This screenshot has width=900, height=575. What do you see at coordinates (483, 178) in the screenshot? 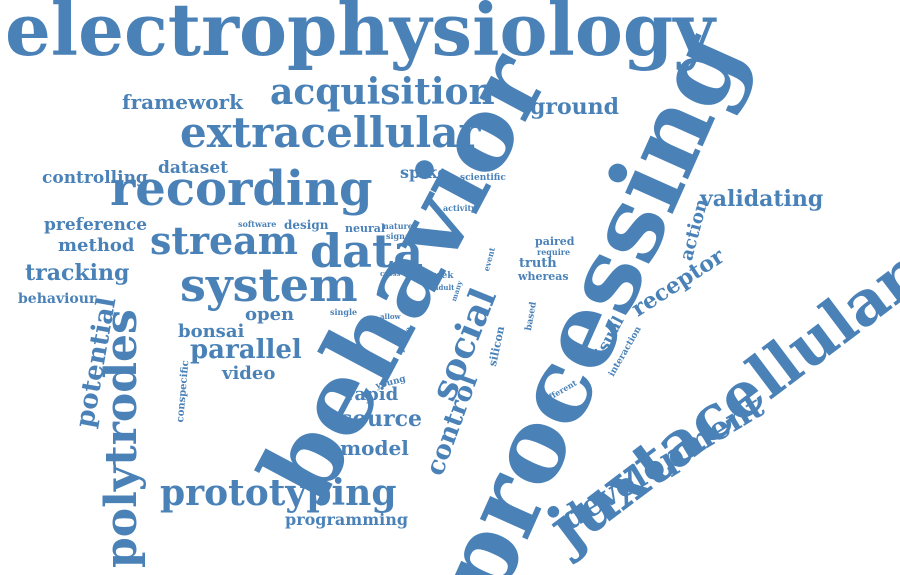
I see `word-scientific: scientific` at bounding box center [483, 178].